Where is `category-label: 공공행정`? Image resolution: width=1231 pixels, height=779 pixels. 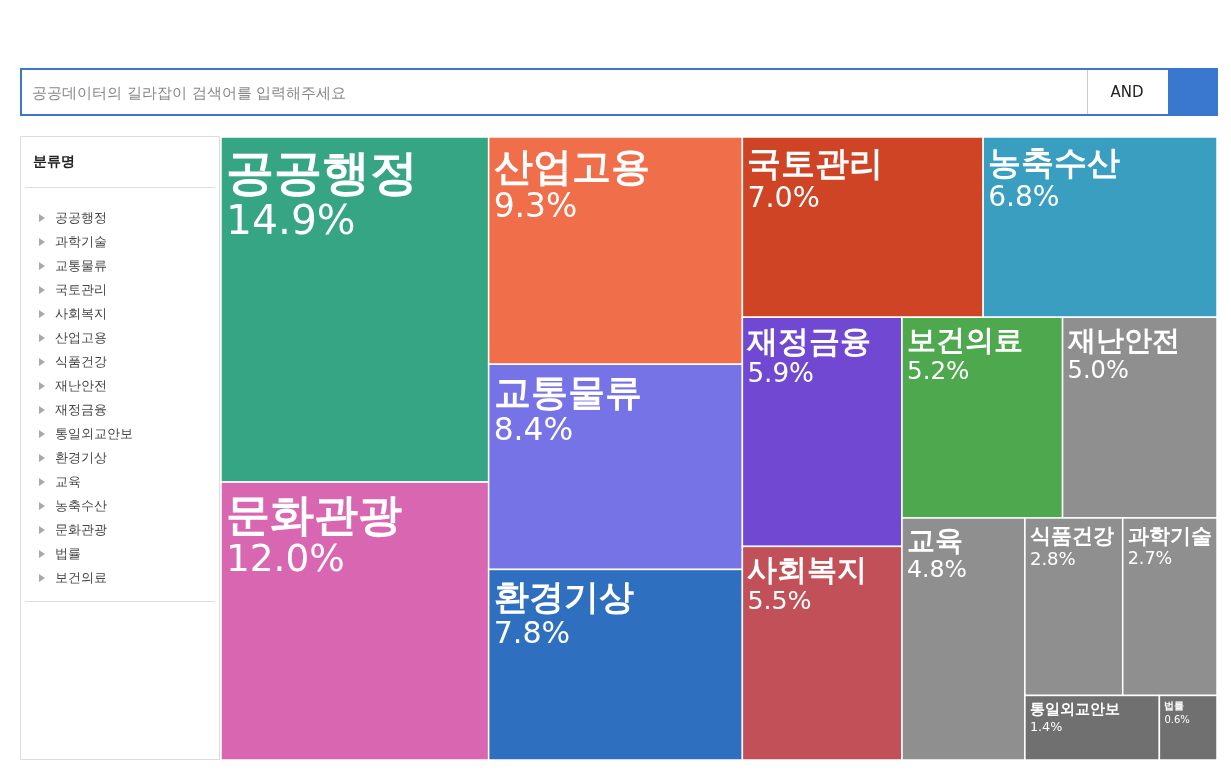
category-label: 공공행정 is located at coordinates (322, 172).